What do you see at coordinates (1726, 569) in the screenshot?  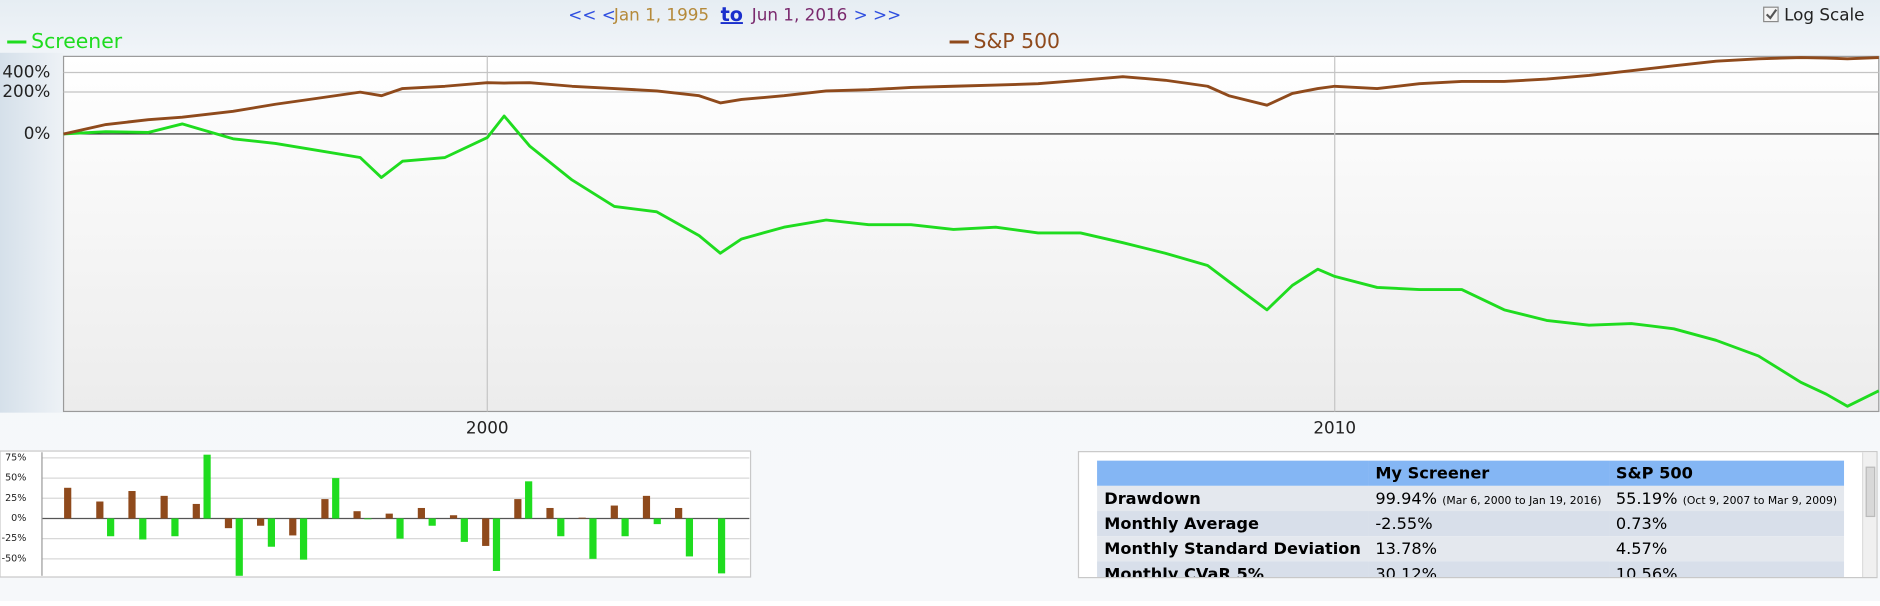 I see `table-cell: 10.56%` at bounding box center [1726, 569].